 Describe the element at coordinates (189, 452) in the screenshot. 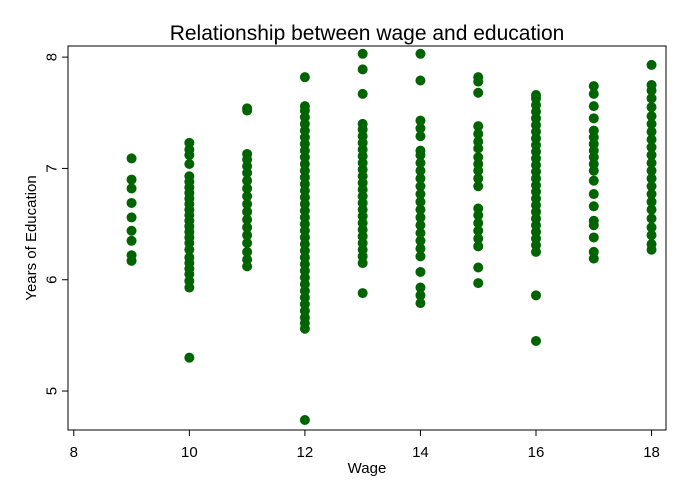

I see `x-tick-label: 10` at that location.